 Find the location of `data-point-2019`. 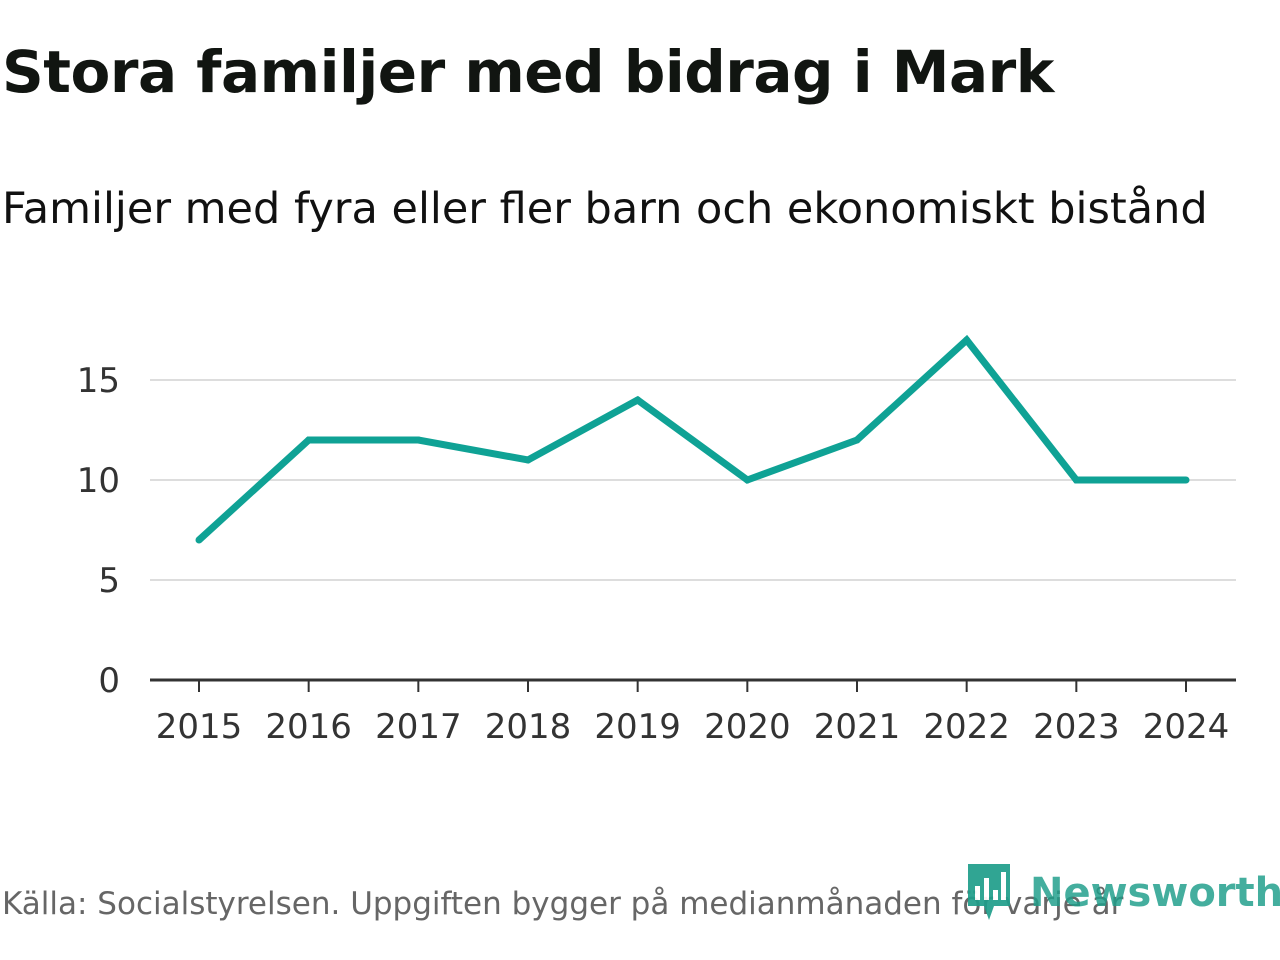

data-point-2019 is located at coordinates (638, 400).